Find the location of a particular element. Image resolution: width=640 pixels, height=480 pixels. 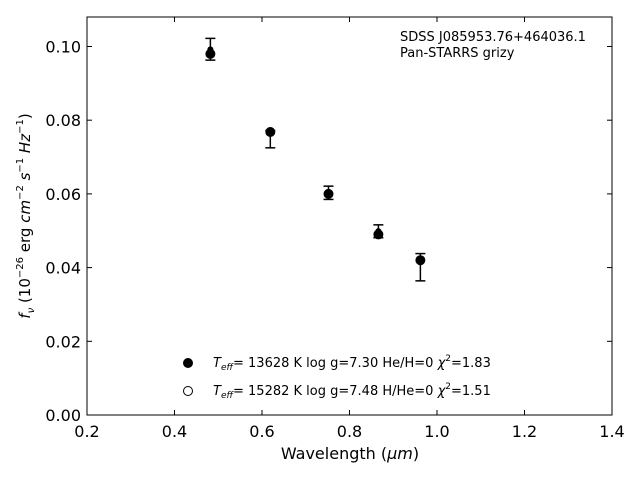

x-axis-label: Wavelength (μm) is located at coordinates (350, 453).